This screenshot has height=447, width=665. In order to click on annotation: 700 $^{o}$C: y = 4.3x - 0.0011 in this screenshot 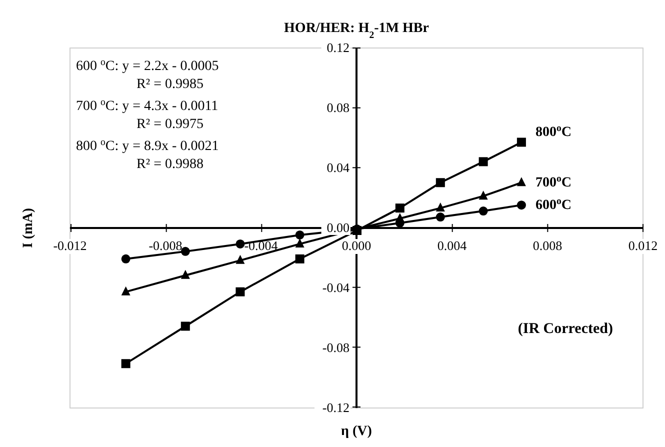, I will do `click(147, 105)`.